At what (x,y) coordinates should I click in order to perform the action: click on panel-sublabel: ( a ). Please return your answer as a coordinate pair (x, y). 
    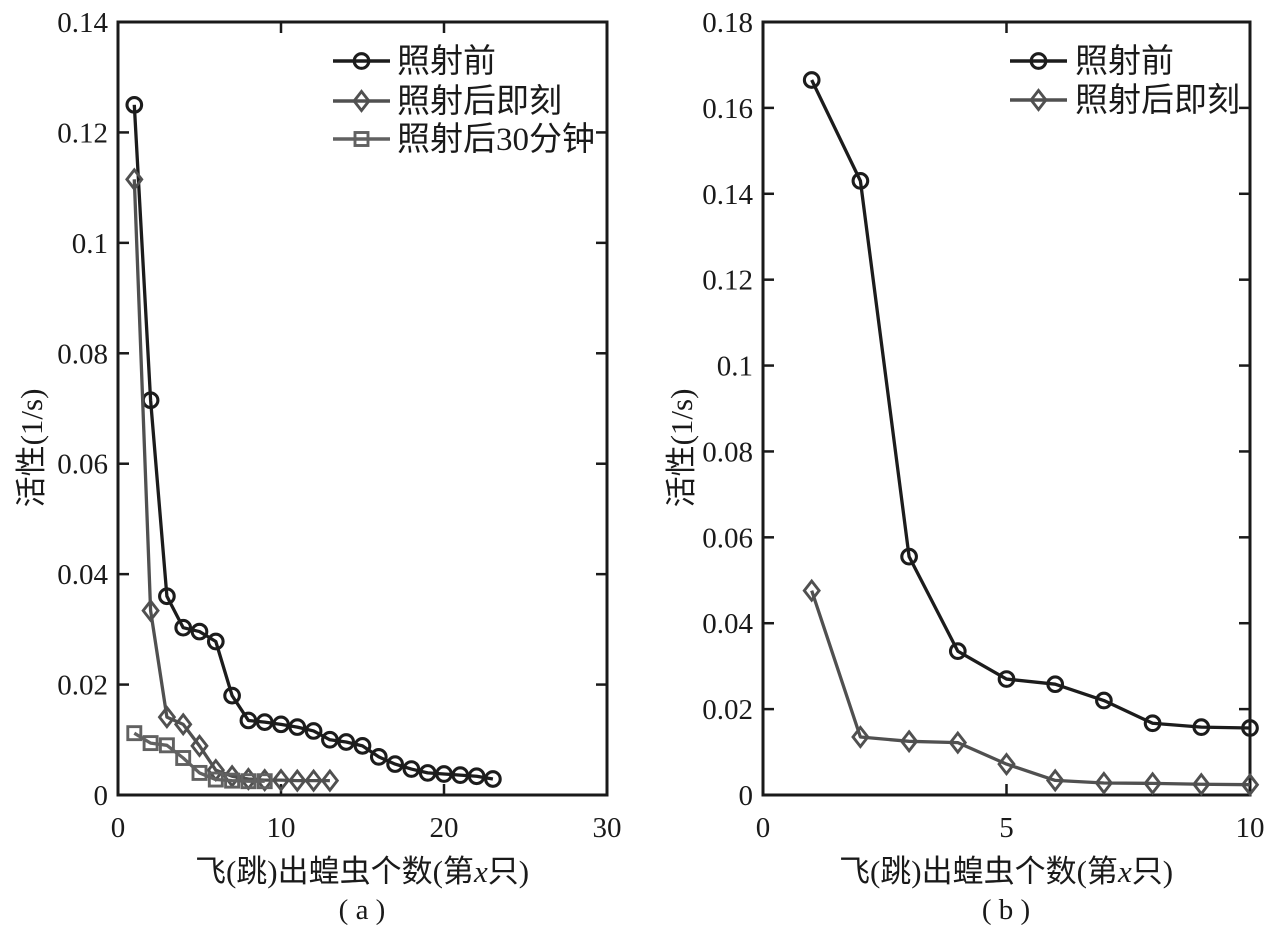
    Looking at the image, I should click on (362, 909).